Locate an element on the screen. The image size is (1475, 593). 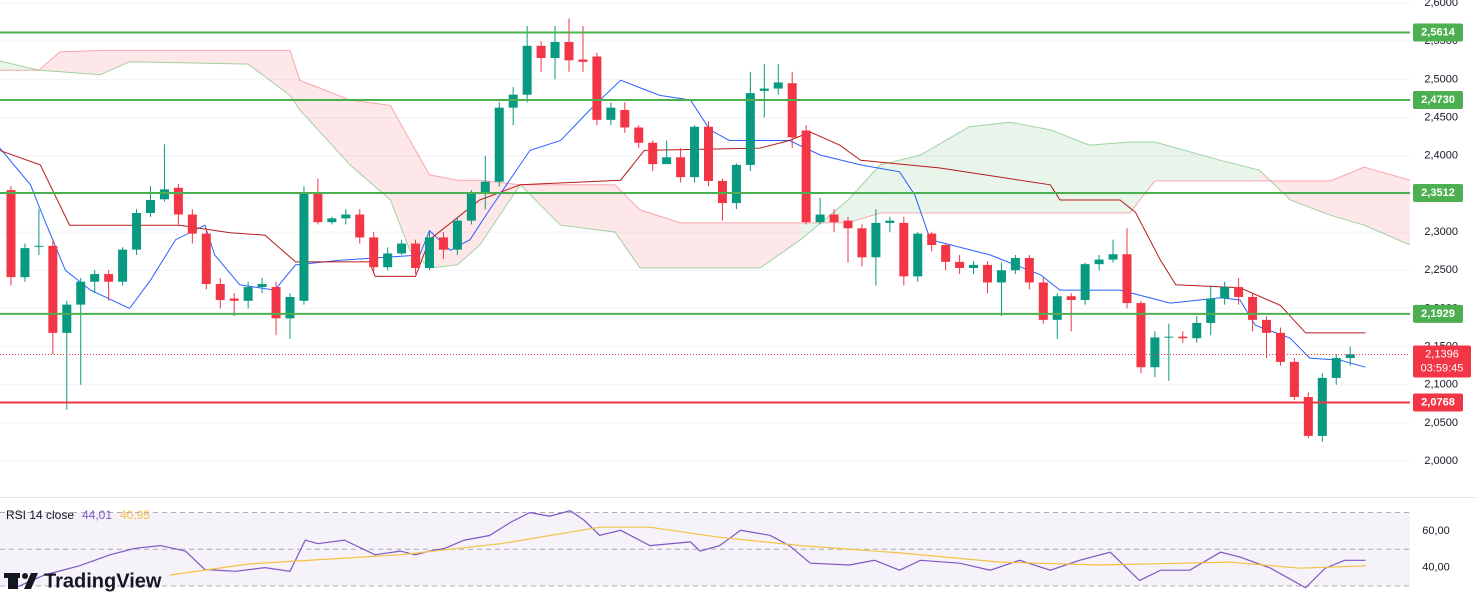
level-label: 2,0768 is located at coordinates (1438, 402).